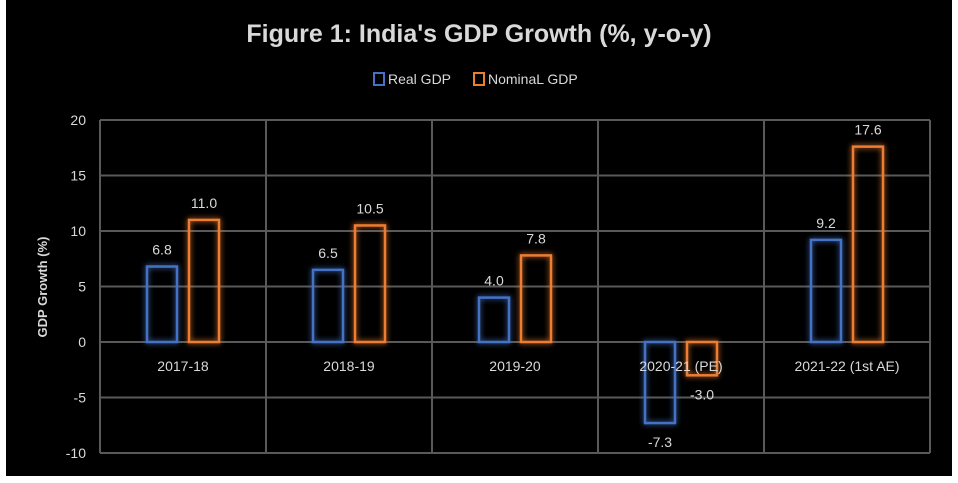 This screenshot has height=483, width=958. I want to click on data-label-real-gdp: 6.5, so click(328, 253).